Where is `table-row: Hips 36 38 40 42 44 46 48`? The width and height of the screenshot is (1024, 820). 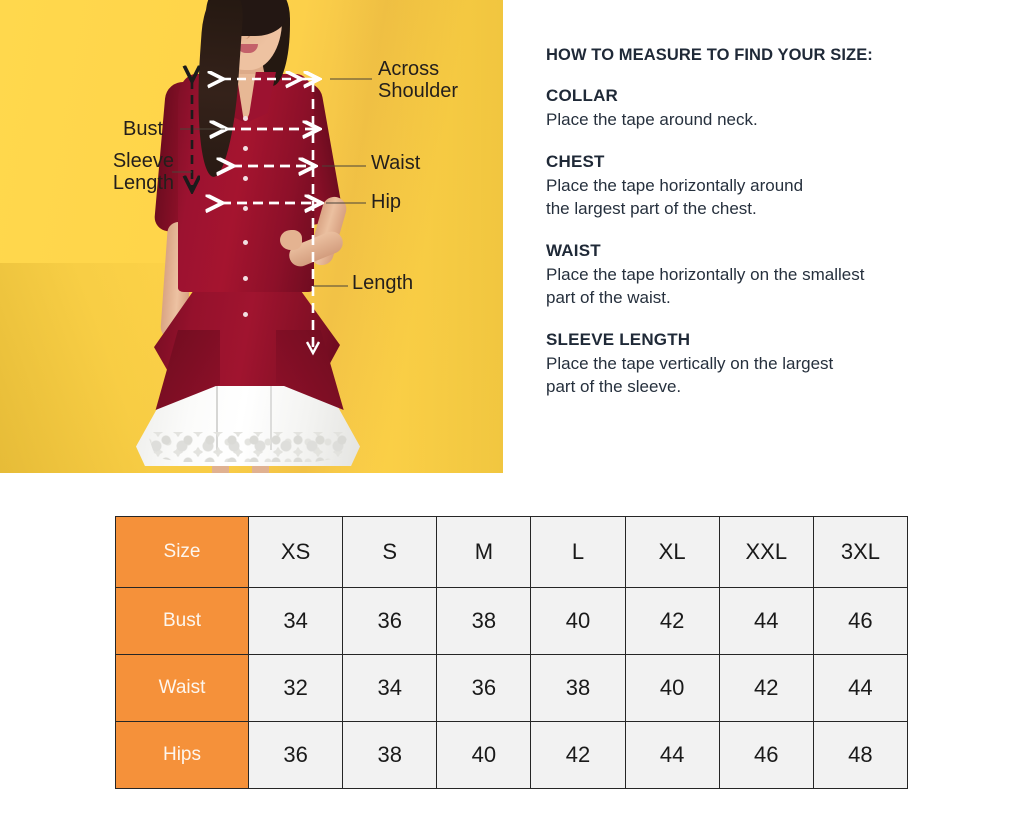
table-row: Hips 36 38 40 42 44 46 48 is located at coordinates (512, 755).